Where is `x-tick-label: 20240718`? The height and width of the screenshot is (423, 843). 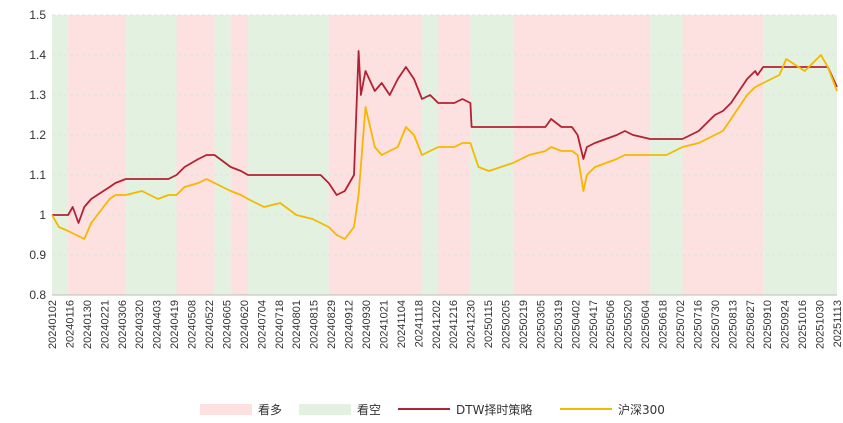
x-tick-label: 20240718 is located at coordinates (280, 324).